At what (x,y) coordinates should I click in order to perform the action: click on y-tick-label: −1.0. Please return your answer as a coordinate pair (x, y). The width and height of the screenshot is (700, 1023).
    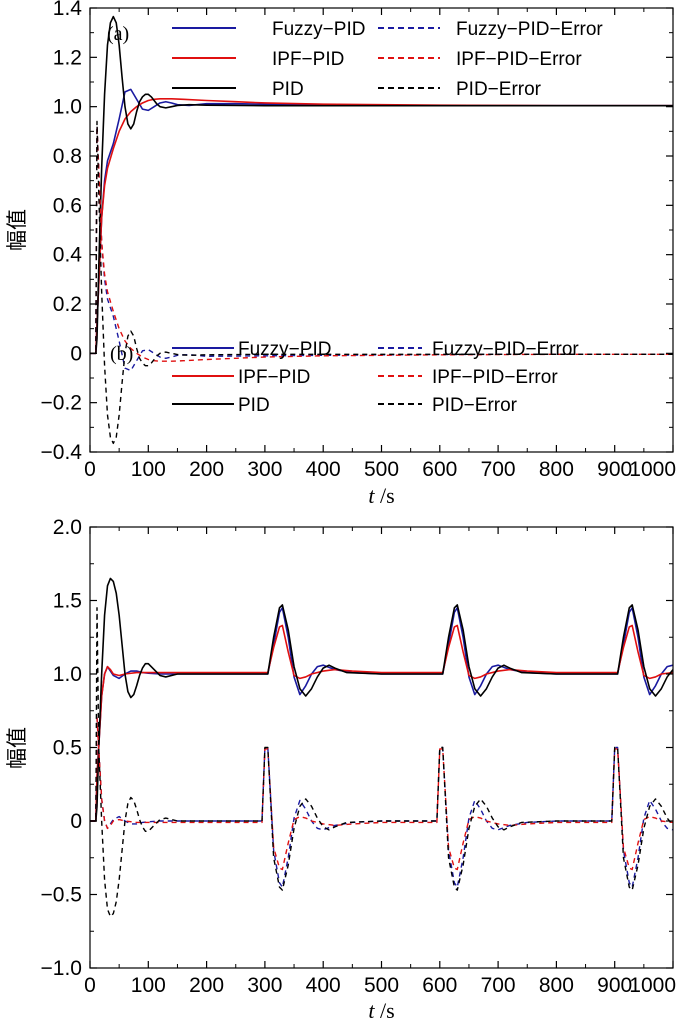
    Looking at the image, I should click on (61, 968).